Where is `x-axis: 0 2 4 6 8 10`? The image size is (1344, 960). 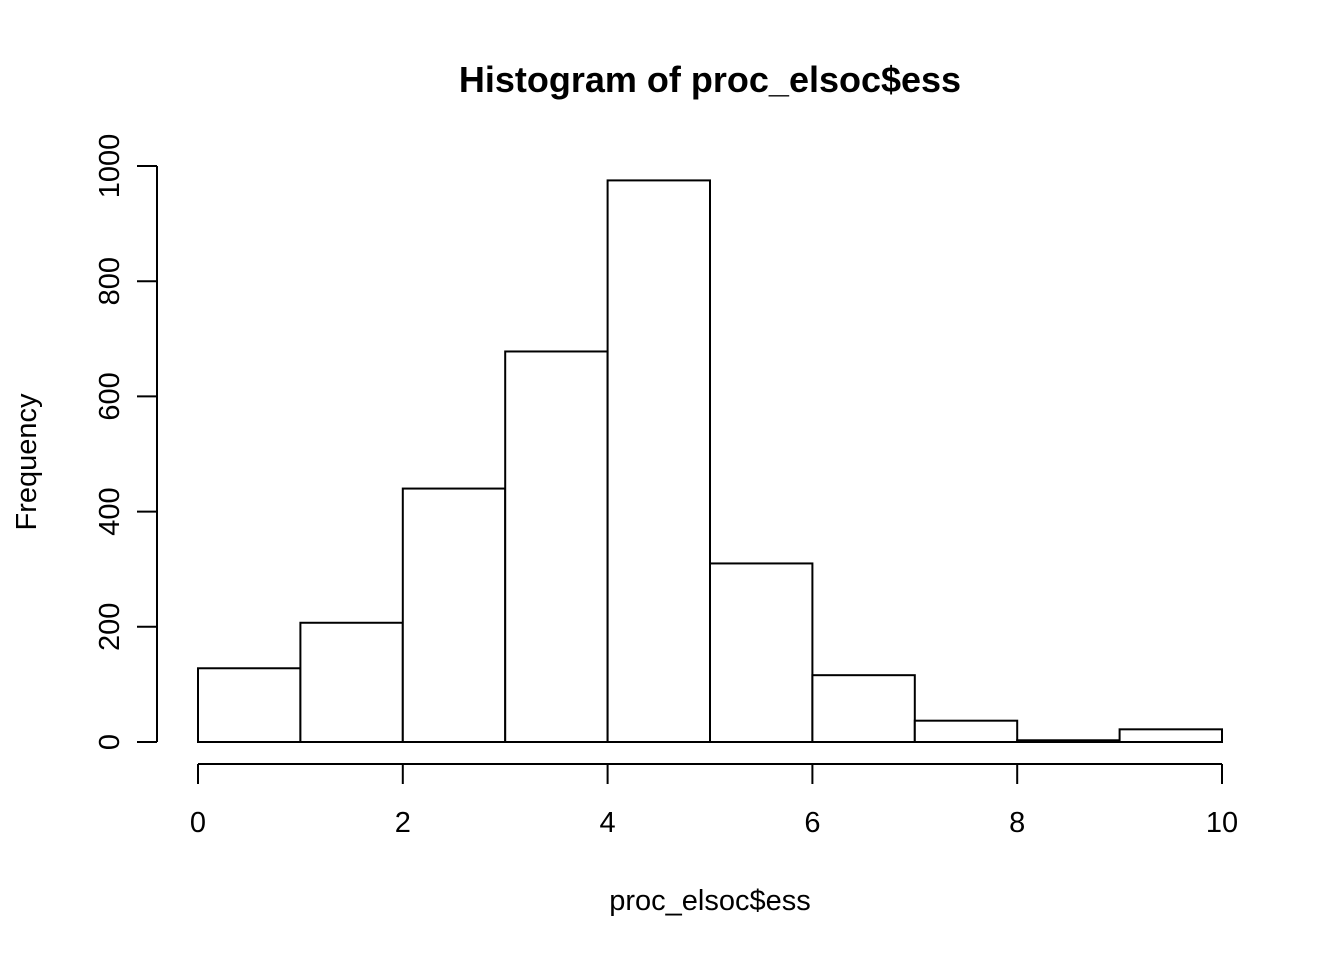
x-axis: 0 2 4 6 8 10 is located at coordinates (714, 801).